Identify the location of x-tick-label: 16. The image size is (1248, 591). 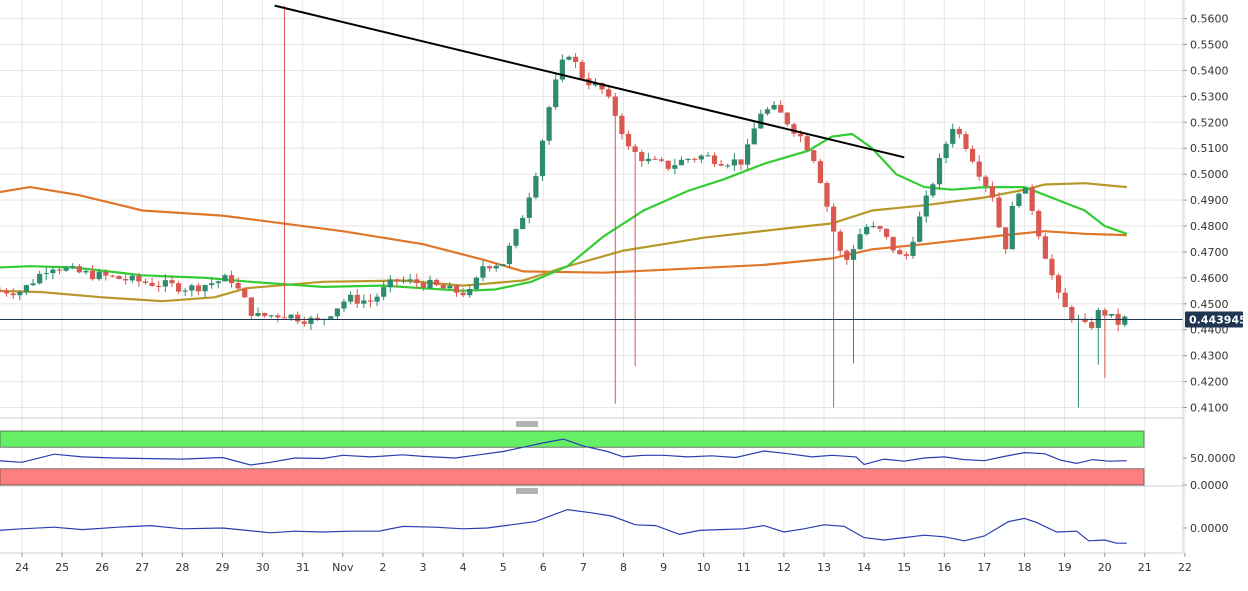
(944, 567).